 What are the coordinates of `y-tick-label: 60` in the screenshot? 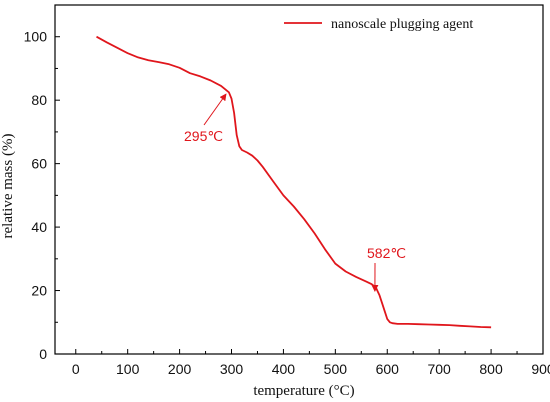 It's located at (39, 164).